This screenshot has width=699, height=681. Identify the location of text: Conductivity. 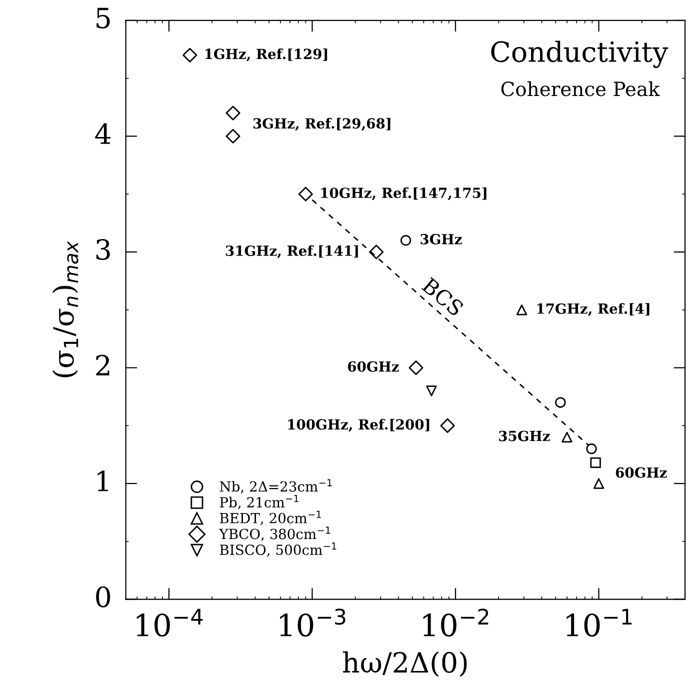
(579, 54).